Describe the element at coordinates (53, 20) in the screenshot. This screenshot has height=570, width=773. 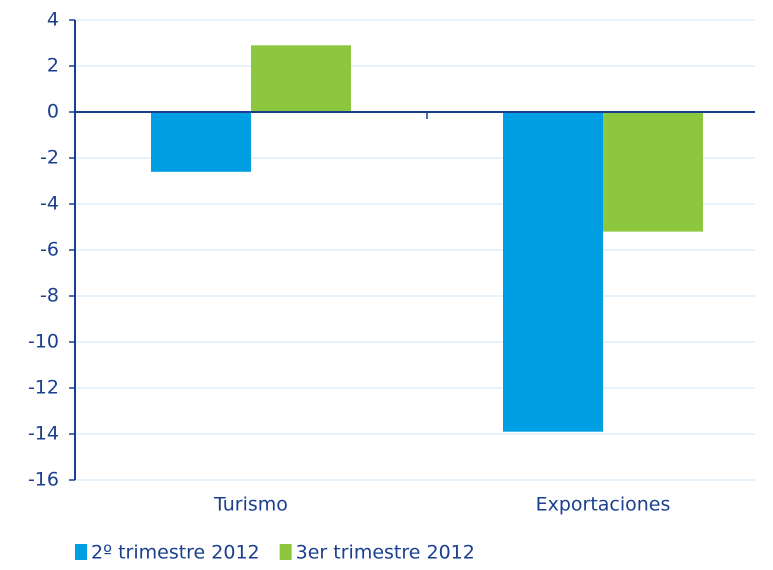
I see `y-tick-label: 4` at that location.